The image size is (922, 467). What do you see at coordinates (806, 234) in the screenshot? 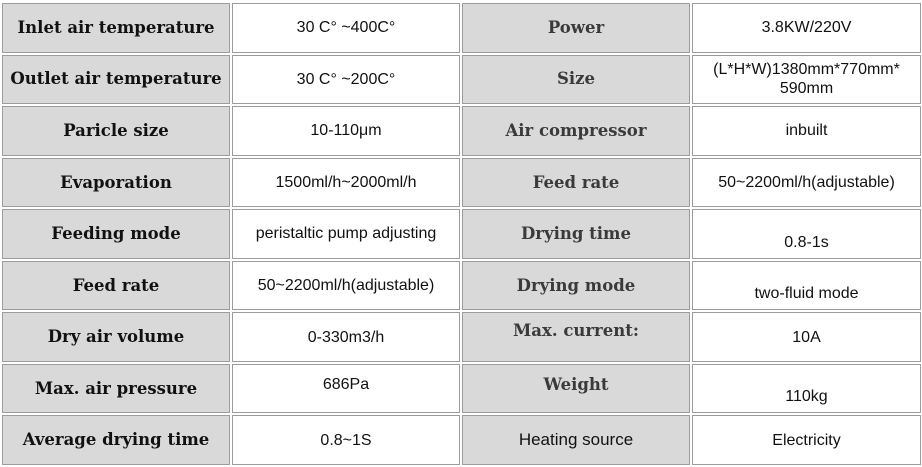
I see `value-drying-time: 0.8-1s` at bounding box center [806, 234].